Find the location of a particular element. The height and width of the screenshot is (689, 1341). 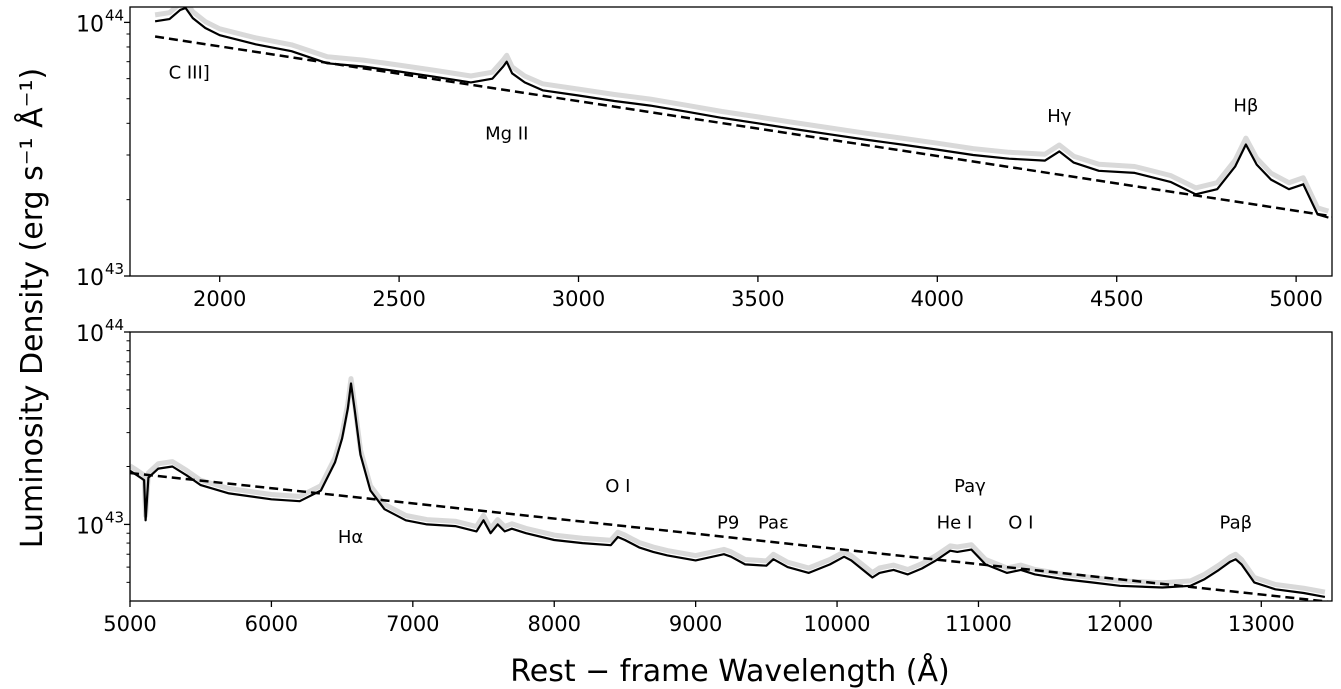

bottom-x-tick-label: 11000 is located at coordinates (978, 624).